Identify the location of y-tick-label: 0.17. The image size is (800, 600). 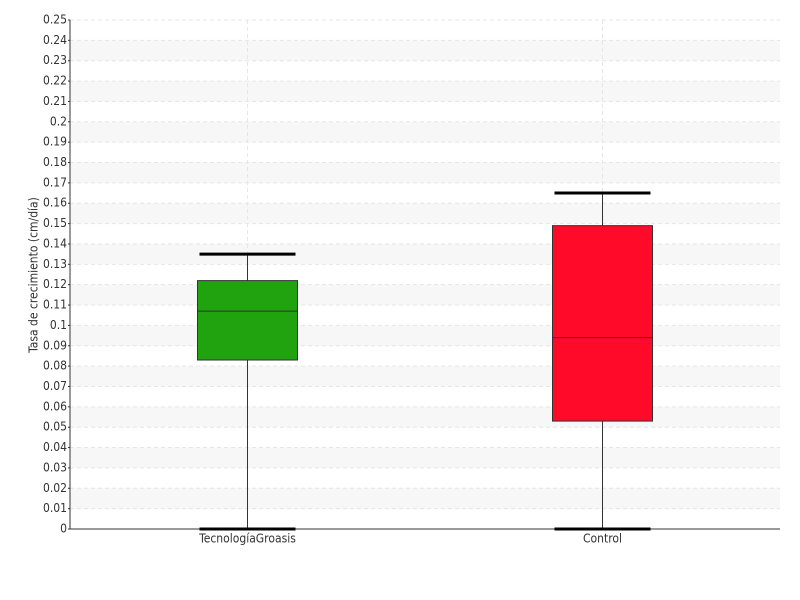
(55, 182).